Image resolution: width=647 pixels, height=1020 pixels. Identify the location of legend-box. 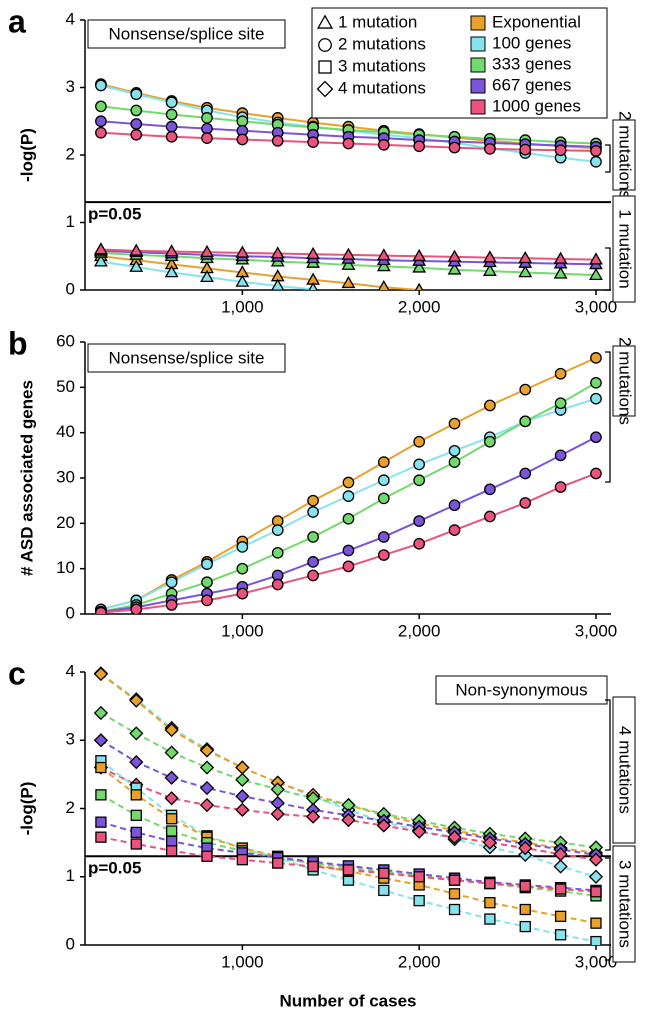
(459, 63).